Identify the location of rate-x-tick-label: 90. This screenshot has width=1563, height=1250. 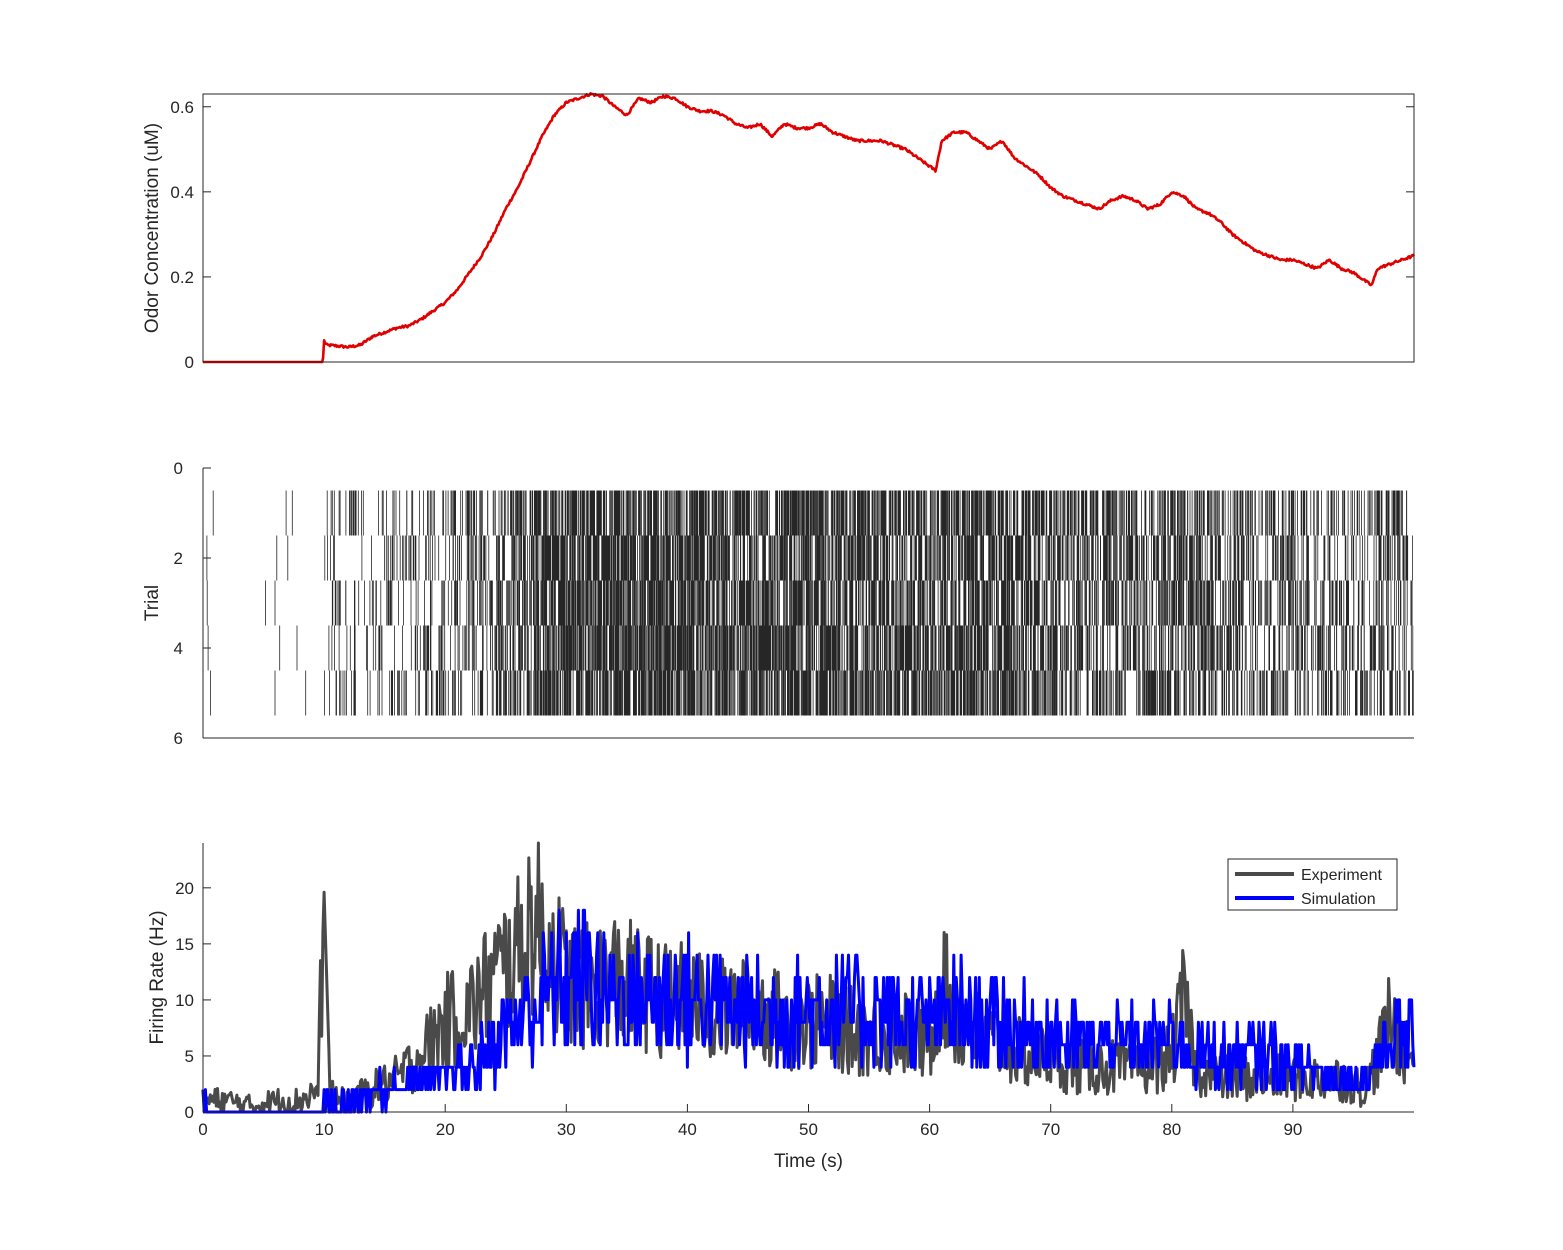
(1292, 1129).